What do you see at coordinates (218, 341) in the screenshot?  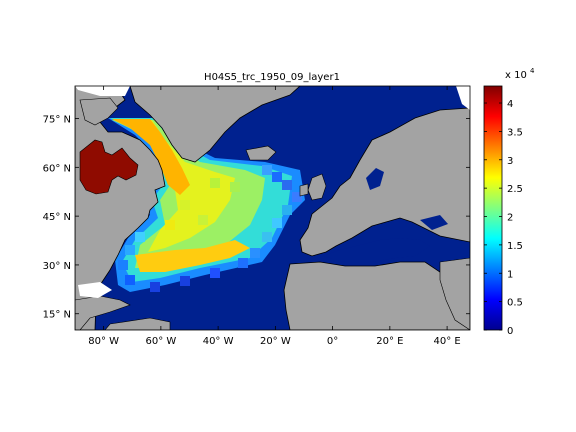 I see `x-tick-label: 40° W` at bounding box center [218, 341].